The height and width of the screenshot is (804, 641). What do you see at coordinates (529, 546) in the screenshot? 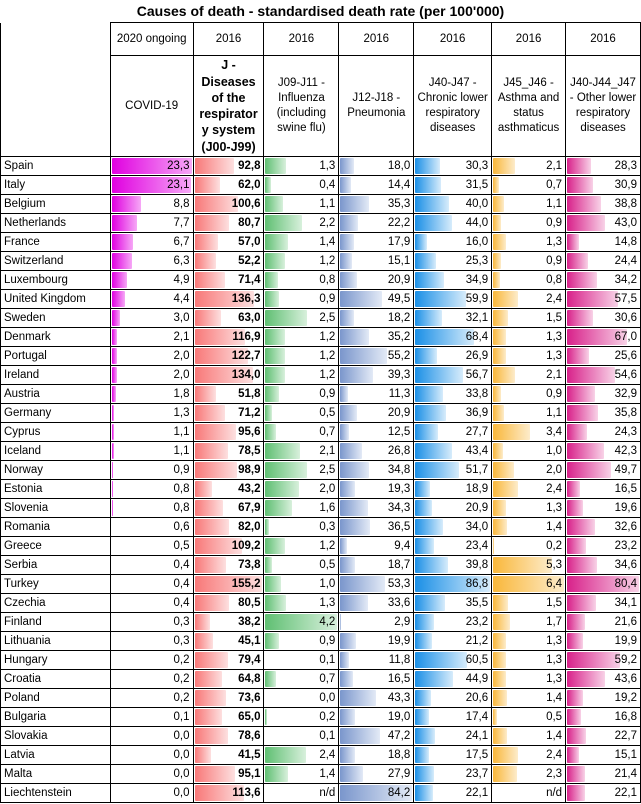
I see `asth-cell: 0,2` at bounding box center [529, 546].